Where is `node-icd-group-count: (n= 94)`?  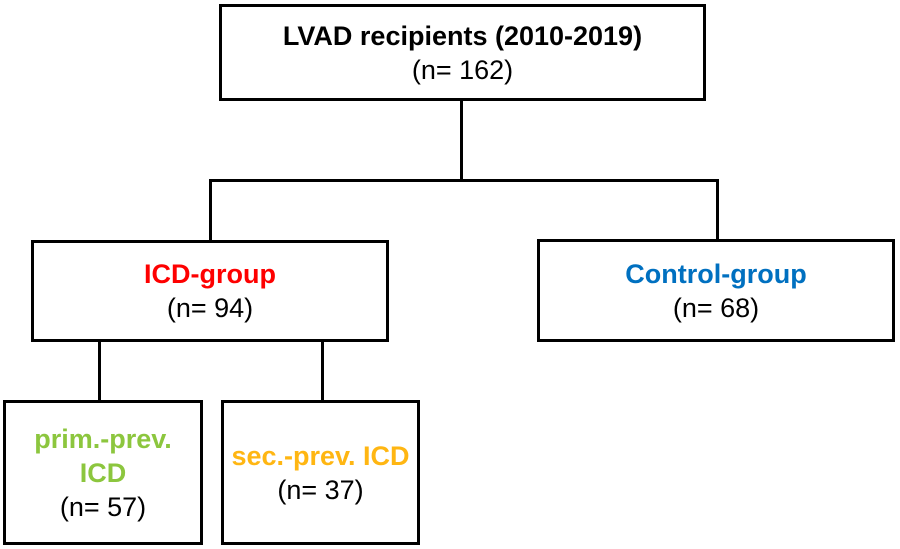
node-icd-group-count: (n= 94) is located at coordinates (210, 308).